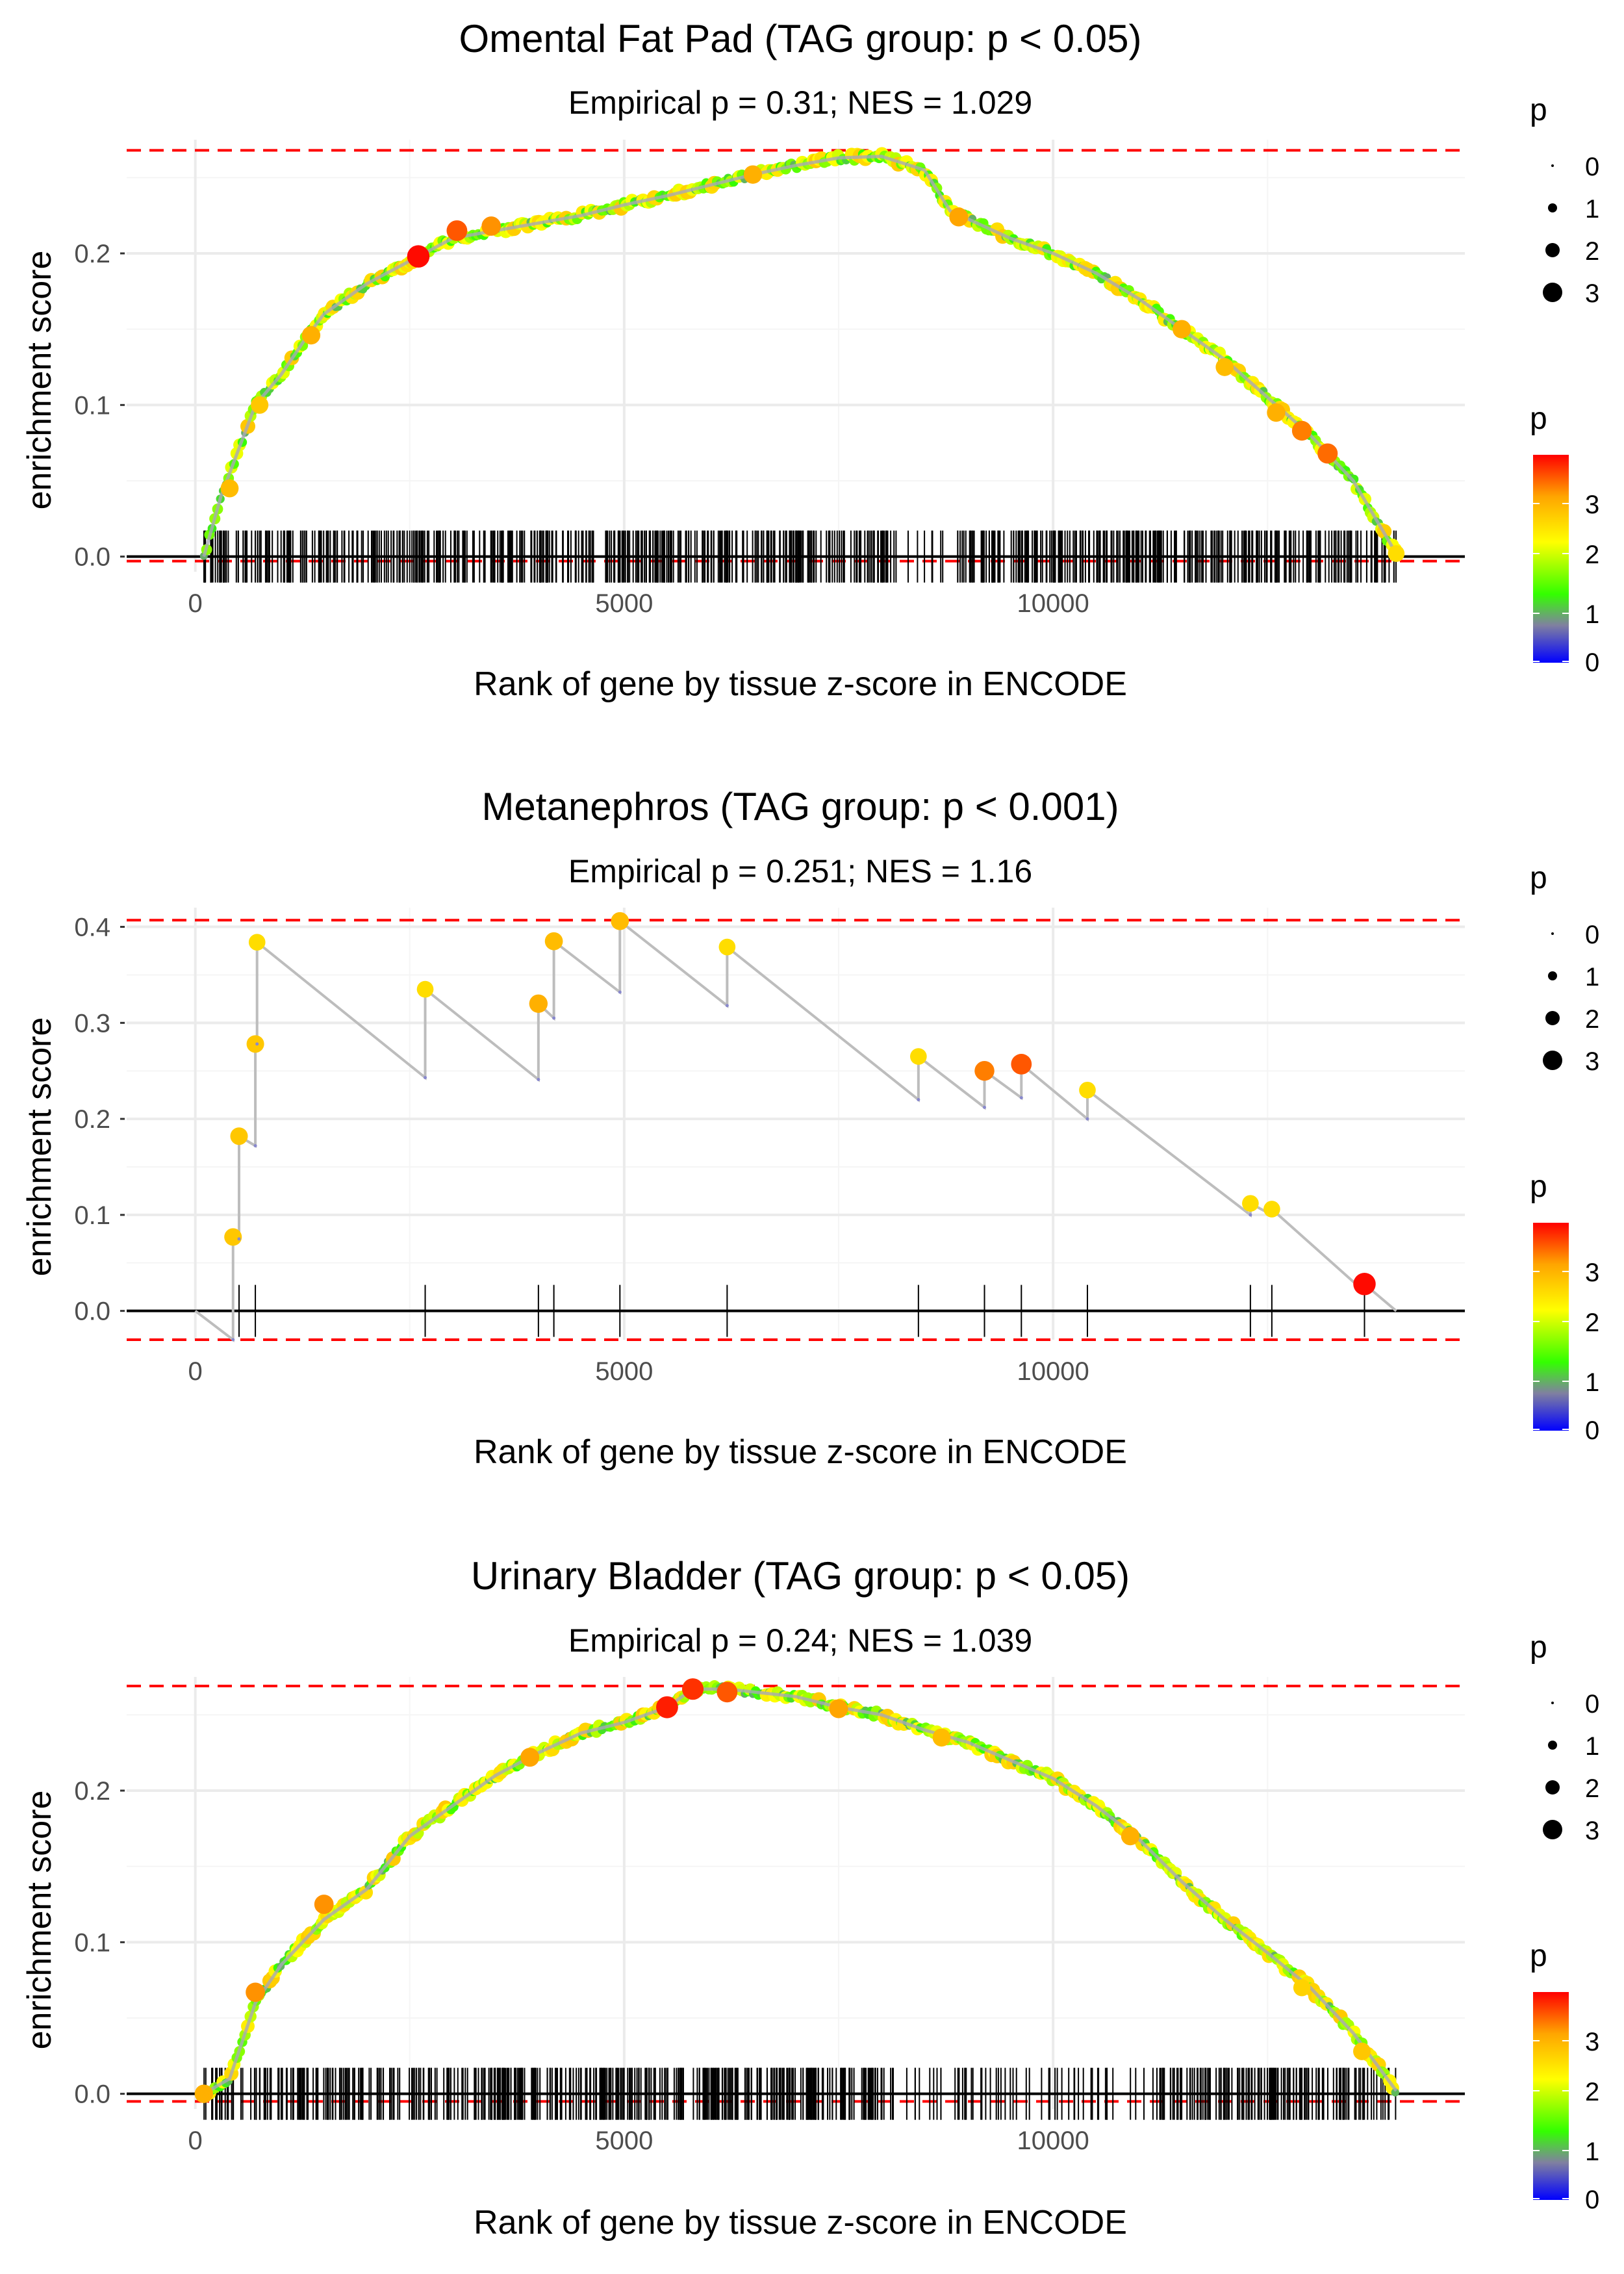 The image size is (1624, 2274). I want to click on y-tick-label: 0.3, so click(92, 1023).